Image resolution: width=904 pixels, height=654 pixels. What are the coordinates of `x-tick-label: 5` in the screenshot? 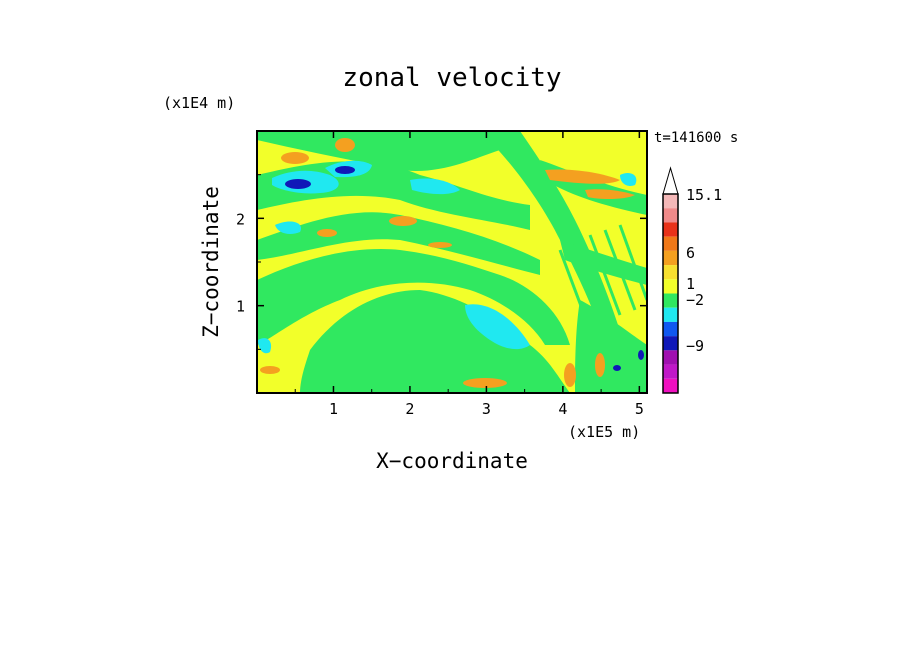 It's located at (639, 409).